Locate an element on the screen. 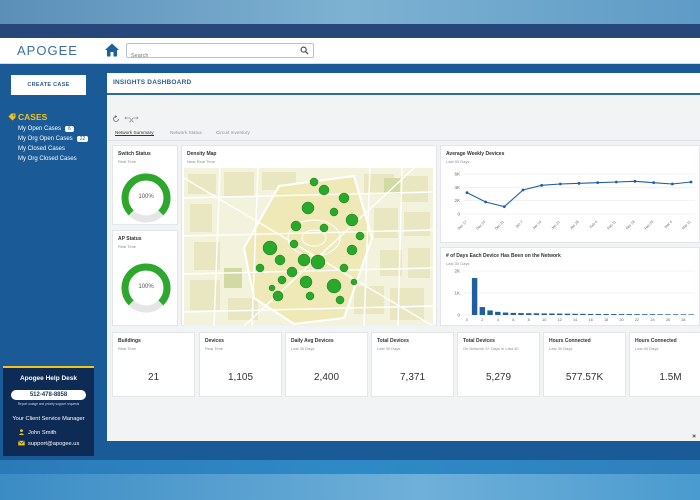  support-email: support@apogee.us is located at coordinates (54, 444).